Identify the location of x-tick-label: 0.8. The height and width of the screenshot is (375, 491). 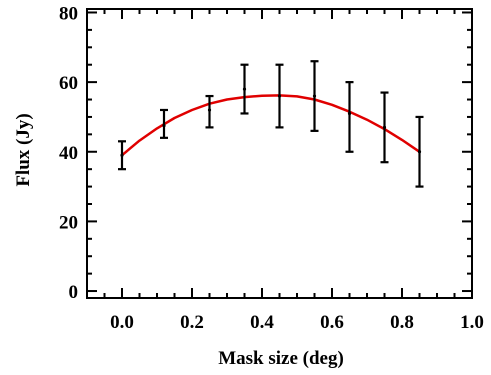
(402, 322).